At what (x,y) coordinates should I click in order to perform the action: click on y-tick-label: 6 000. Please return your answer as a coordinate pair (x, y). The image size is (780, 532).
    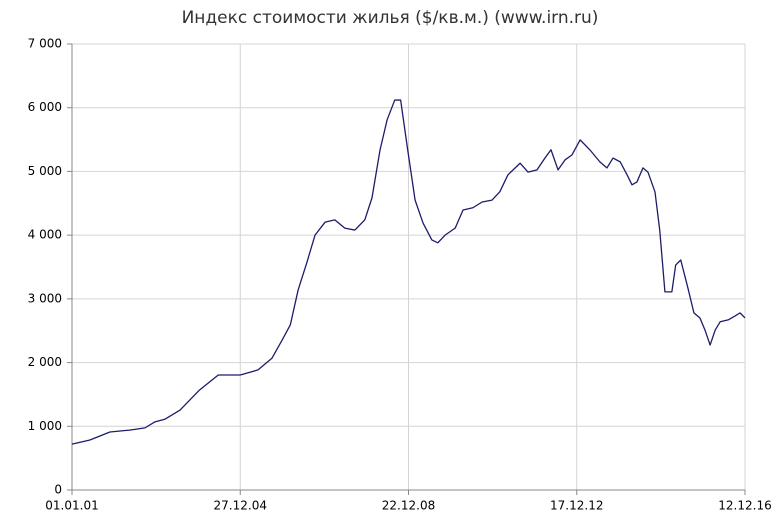
    Looking at the image, I should click on (45, 107).